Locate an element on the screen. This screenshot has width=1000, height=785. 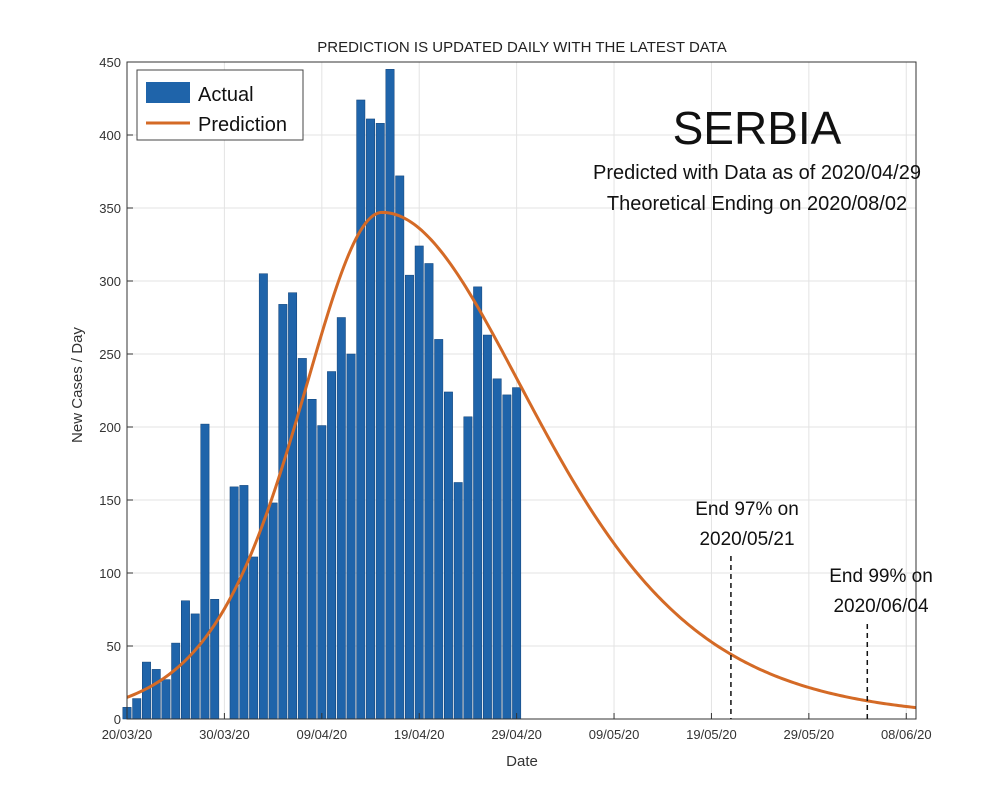
y-tick-label: 350 is located at coordinates (110, 208).